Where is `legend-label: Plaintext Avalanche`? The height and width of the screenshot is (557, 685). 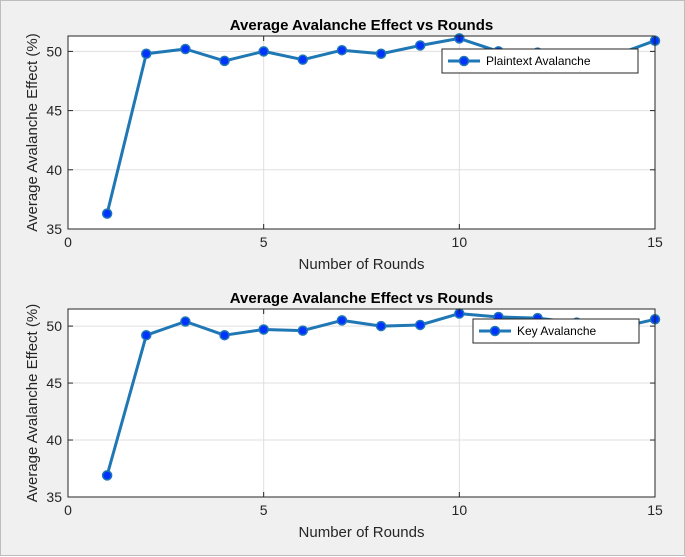
legend-label: Plaintext Avalanche is located at coordinates (538, 61).